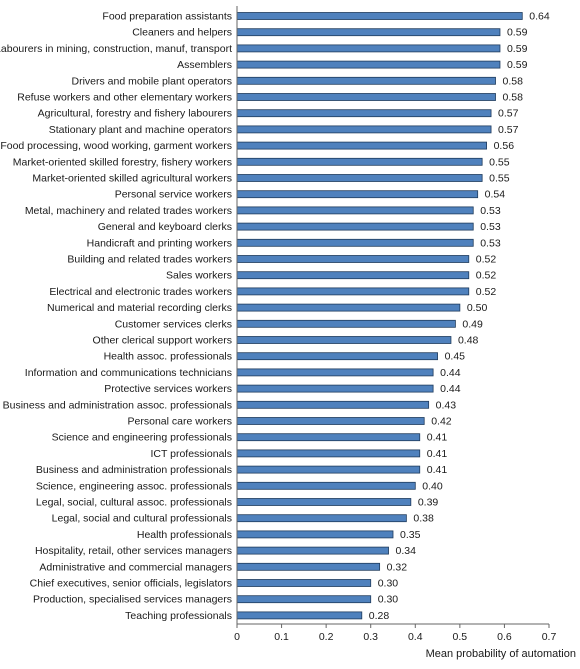 The width and height of the screenshot is (580, 669). Describe the element at coordinates (508, 130) in the screenshot. I see `bar-value-label: 0.57` at that location.